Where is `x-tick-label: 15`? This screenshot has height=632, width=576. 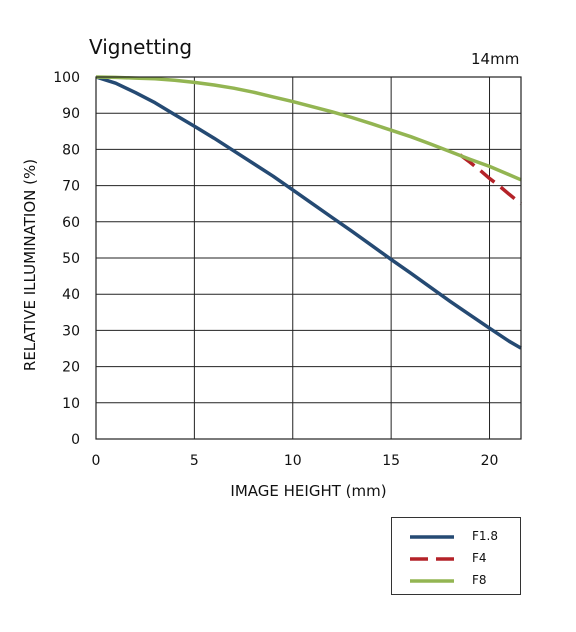
x-tick-label: 15 is located at coordinates (391, 461).